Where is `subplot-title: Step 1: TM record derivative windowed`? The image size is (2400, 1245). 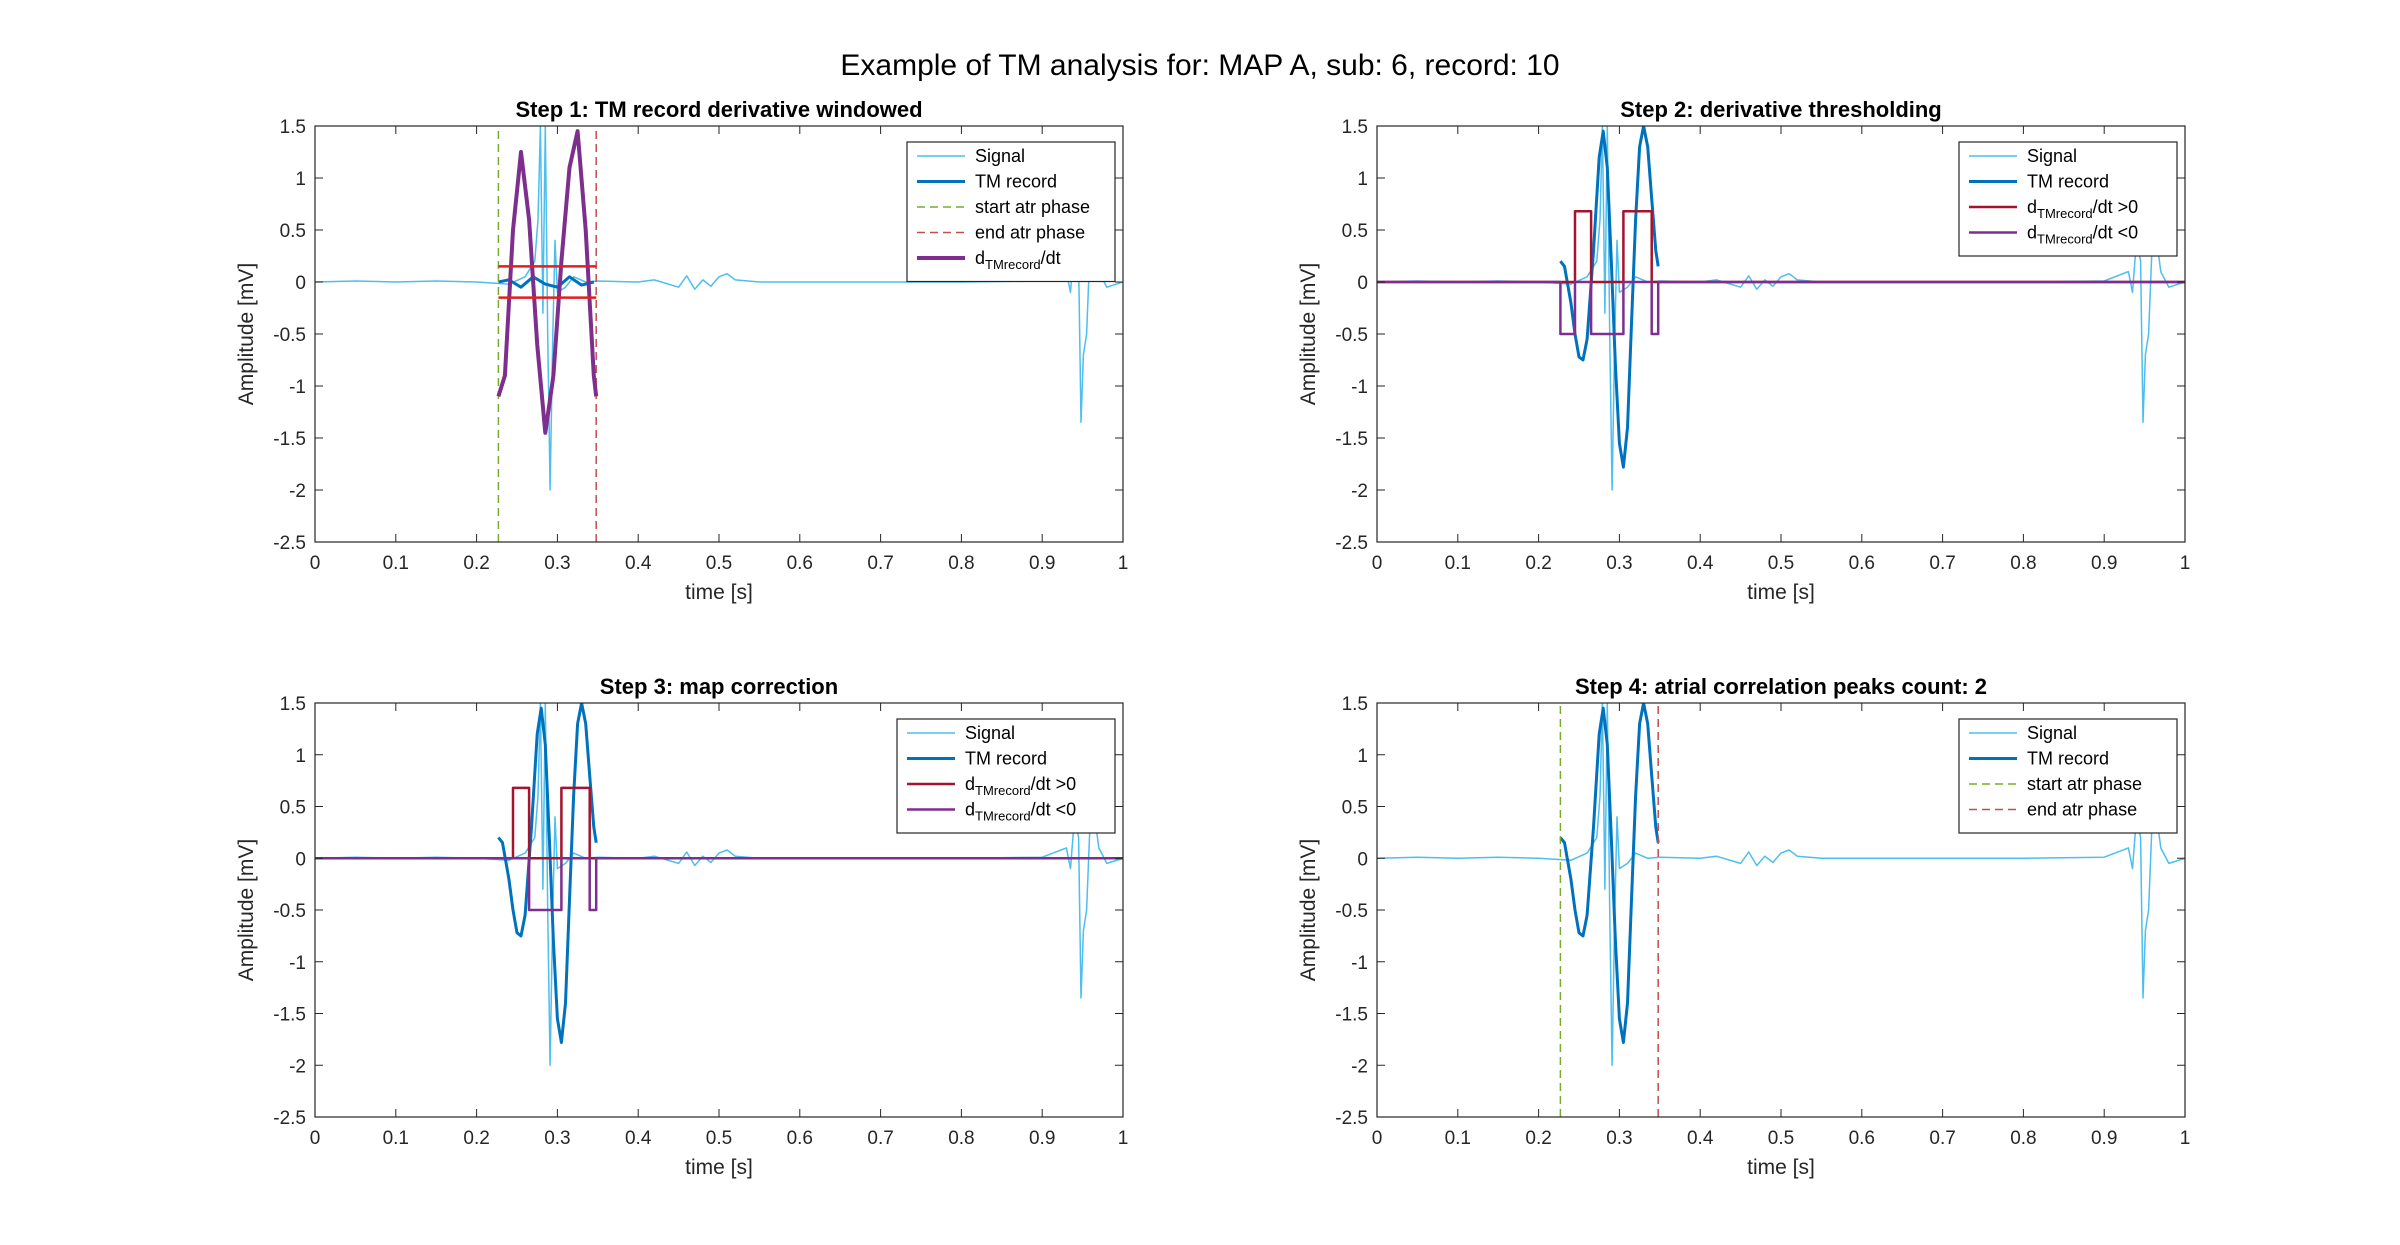
subplot-title: Step 1: TM record derivative windowed is located at coordinates (718, 109).